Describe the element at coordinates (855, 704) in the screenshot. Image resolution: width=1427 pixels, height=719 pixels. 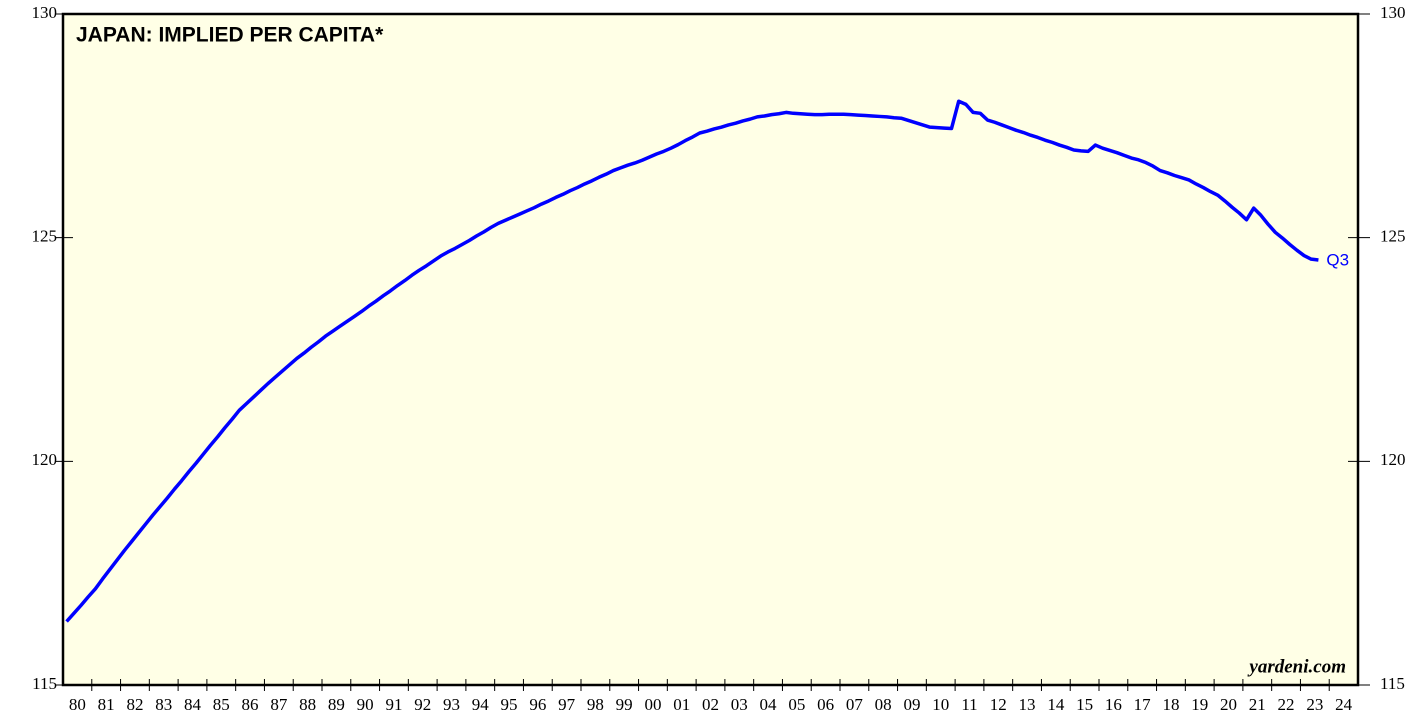
I see `x-tick-label: 07` at that location.